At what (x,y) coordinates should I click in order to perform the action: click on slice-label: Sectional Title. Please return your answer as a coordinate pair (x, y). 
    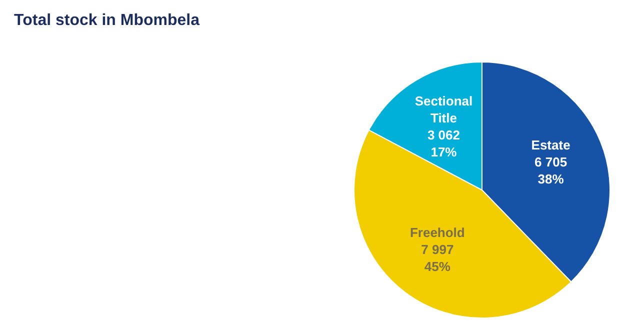
    Looking at the image, I should click on (443, 109).